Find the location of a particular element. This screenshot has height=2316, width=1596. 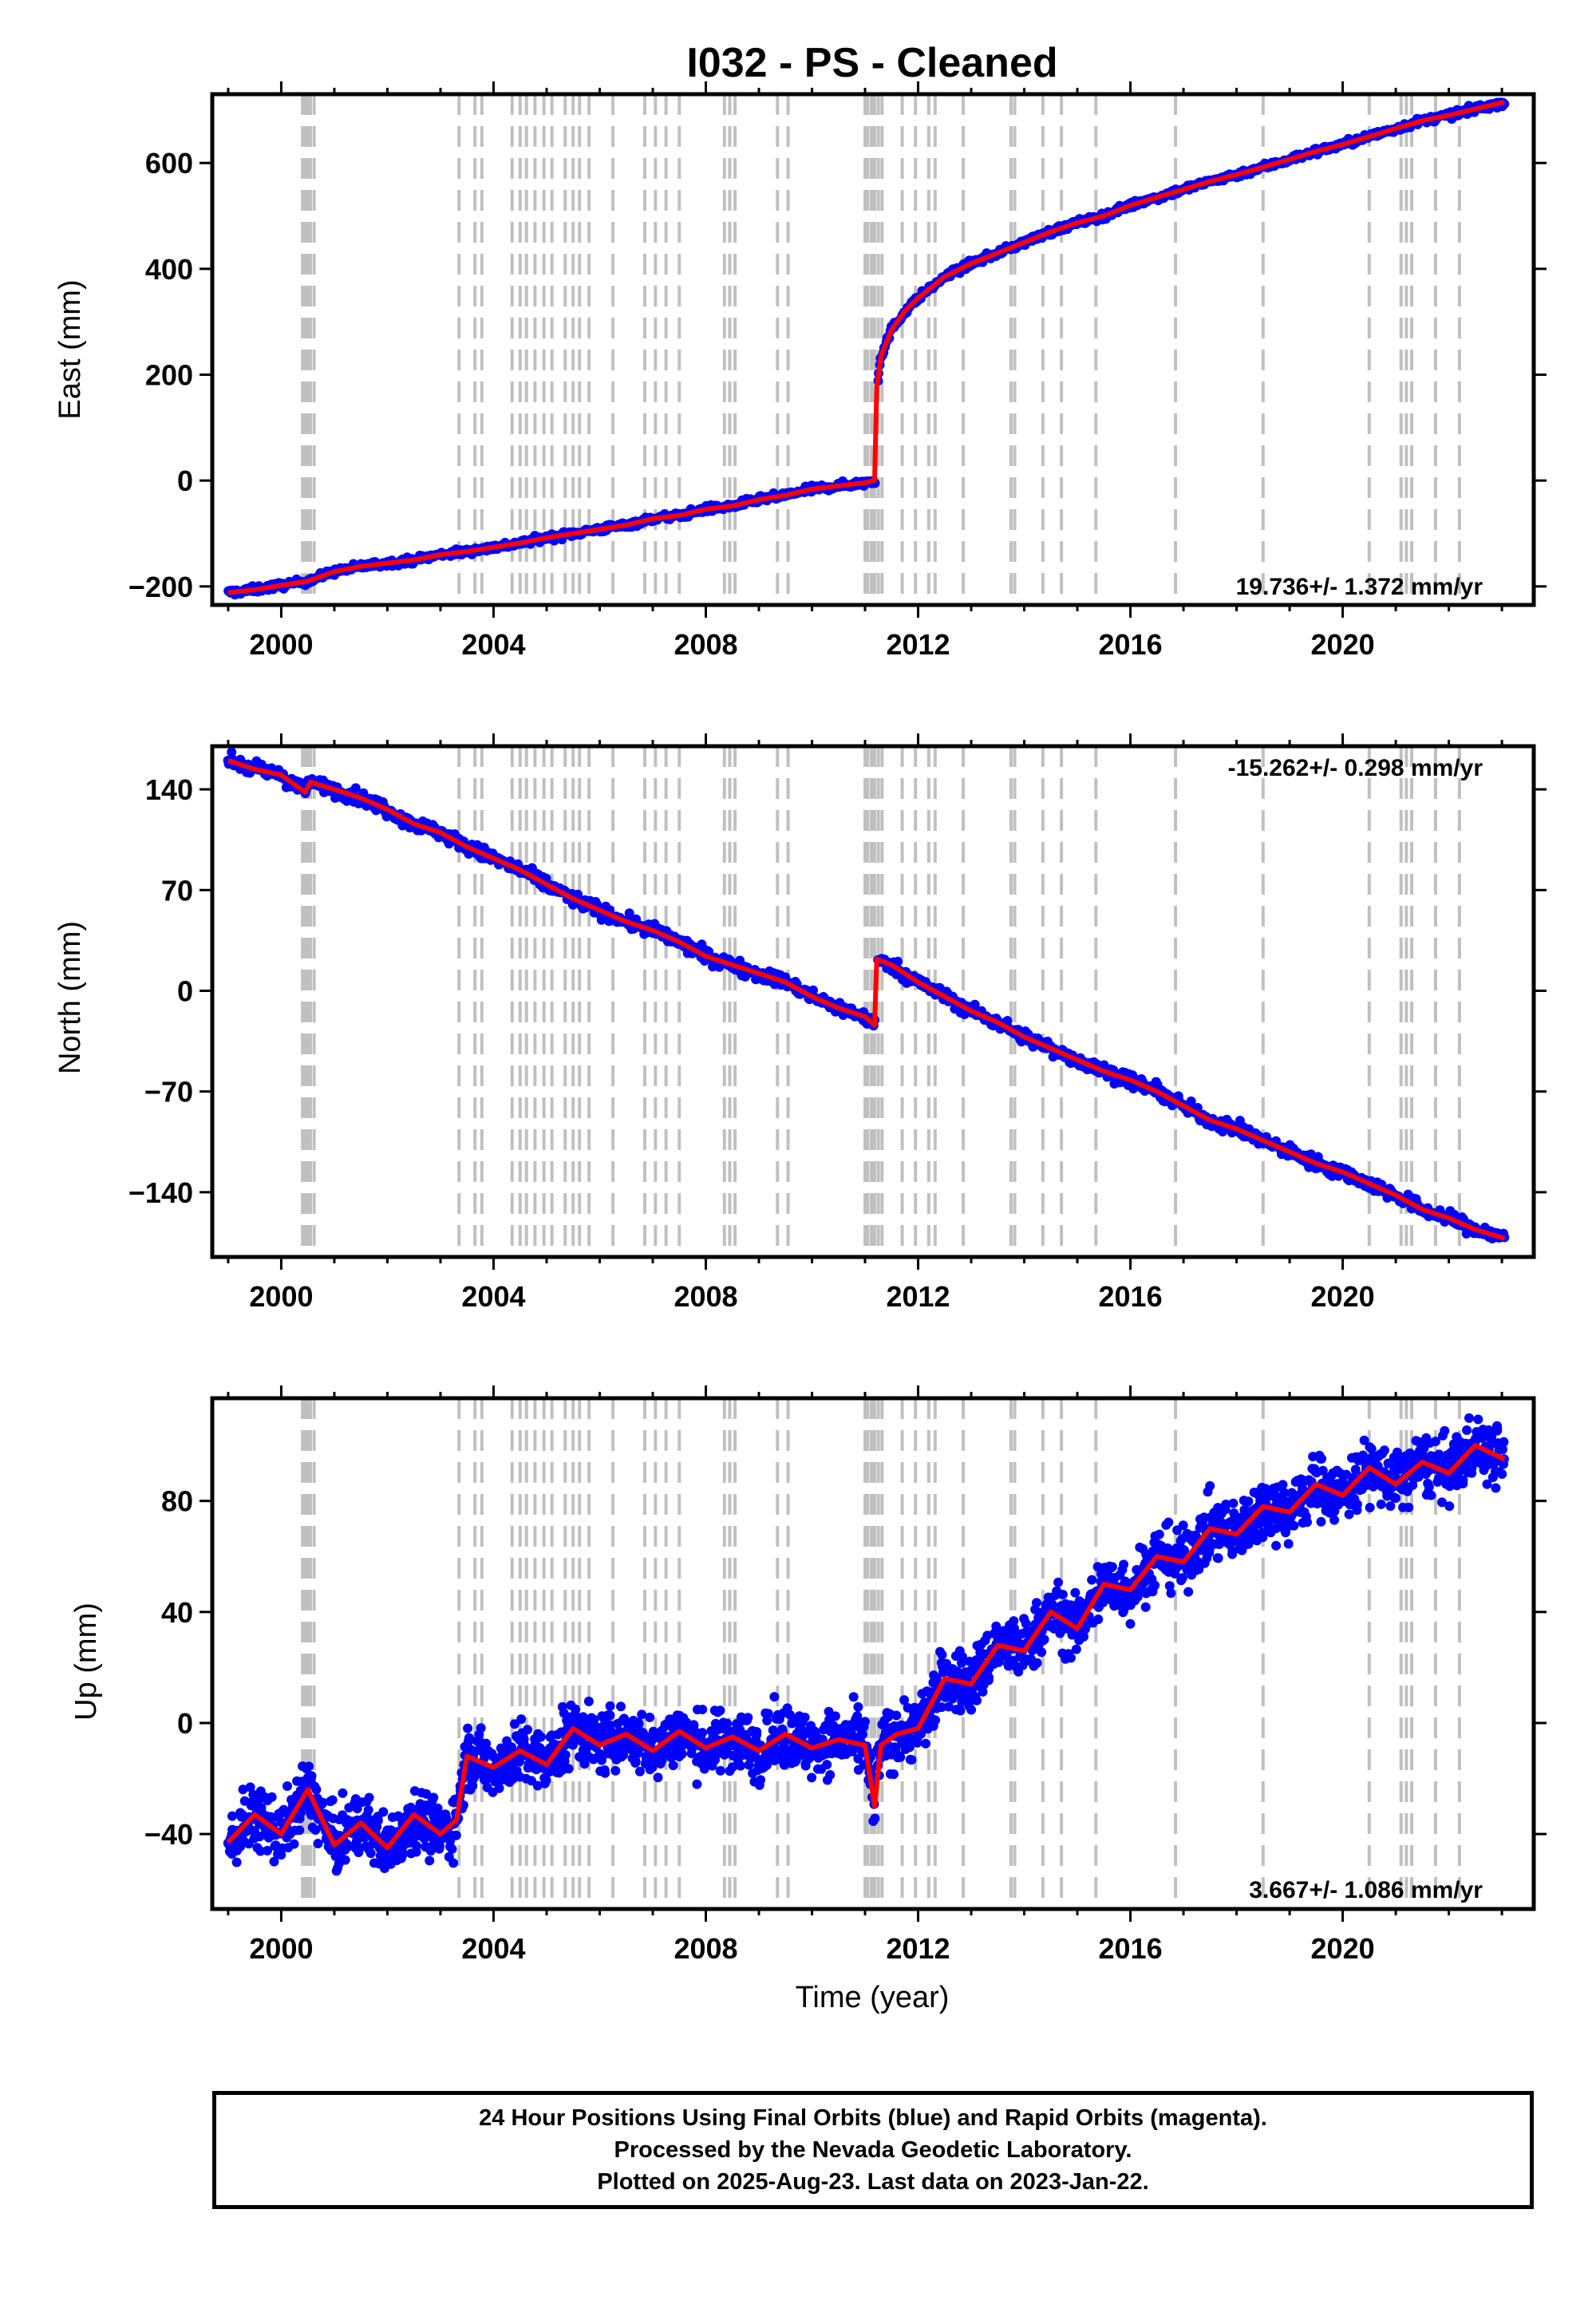

x-tick-label: 2016 is located at coordinates (1131, 1296).